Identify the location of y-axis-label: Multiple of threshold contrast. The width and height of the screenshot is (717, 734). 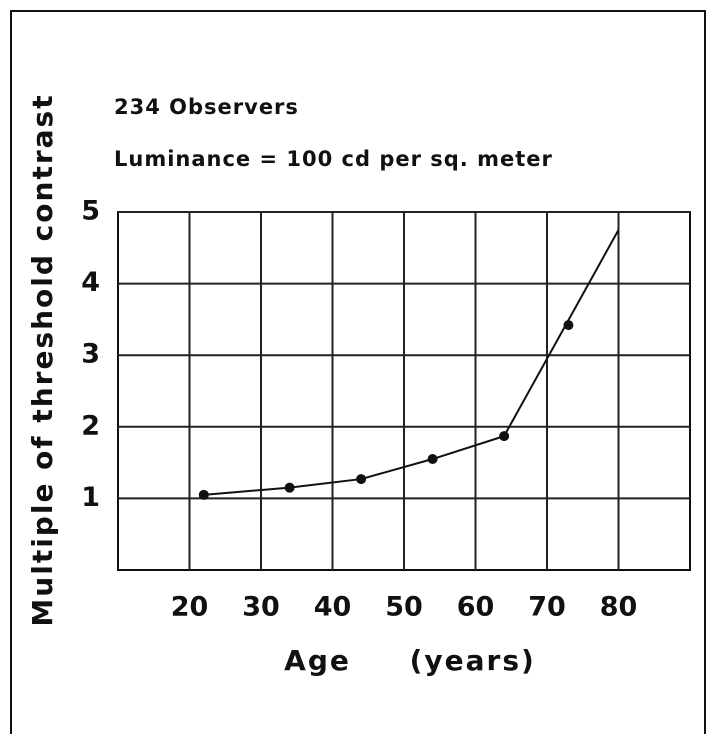
(42, 359).